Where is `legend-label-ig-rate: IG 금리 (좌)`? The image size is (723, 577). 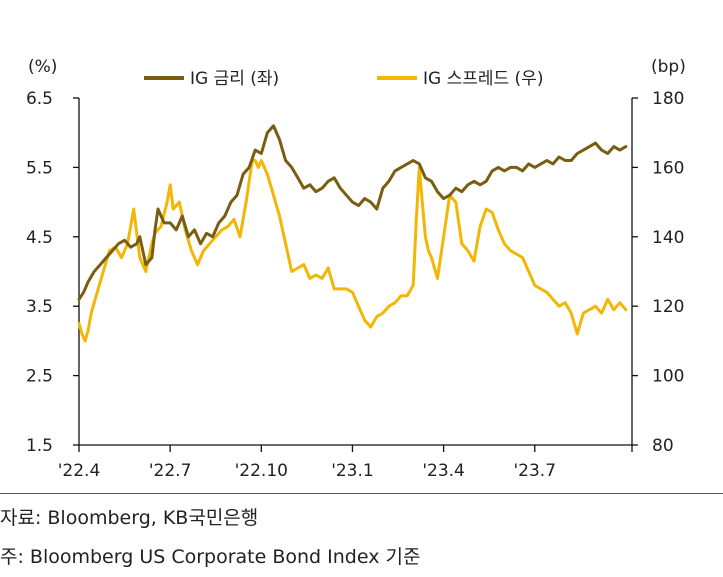
legend-label-ig-rate: IG 금리 (좌) is located at coordinates (234, 79).